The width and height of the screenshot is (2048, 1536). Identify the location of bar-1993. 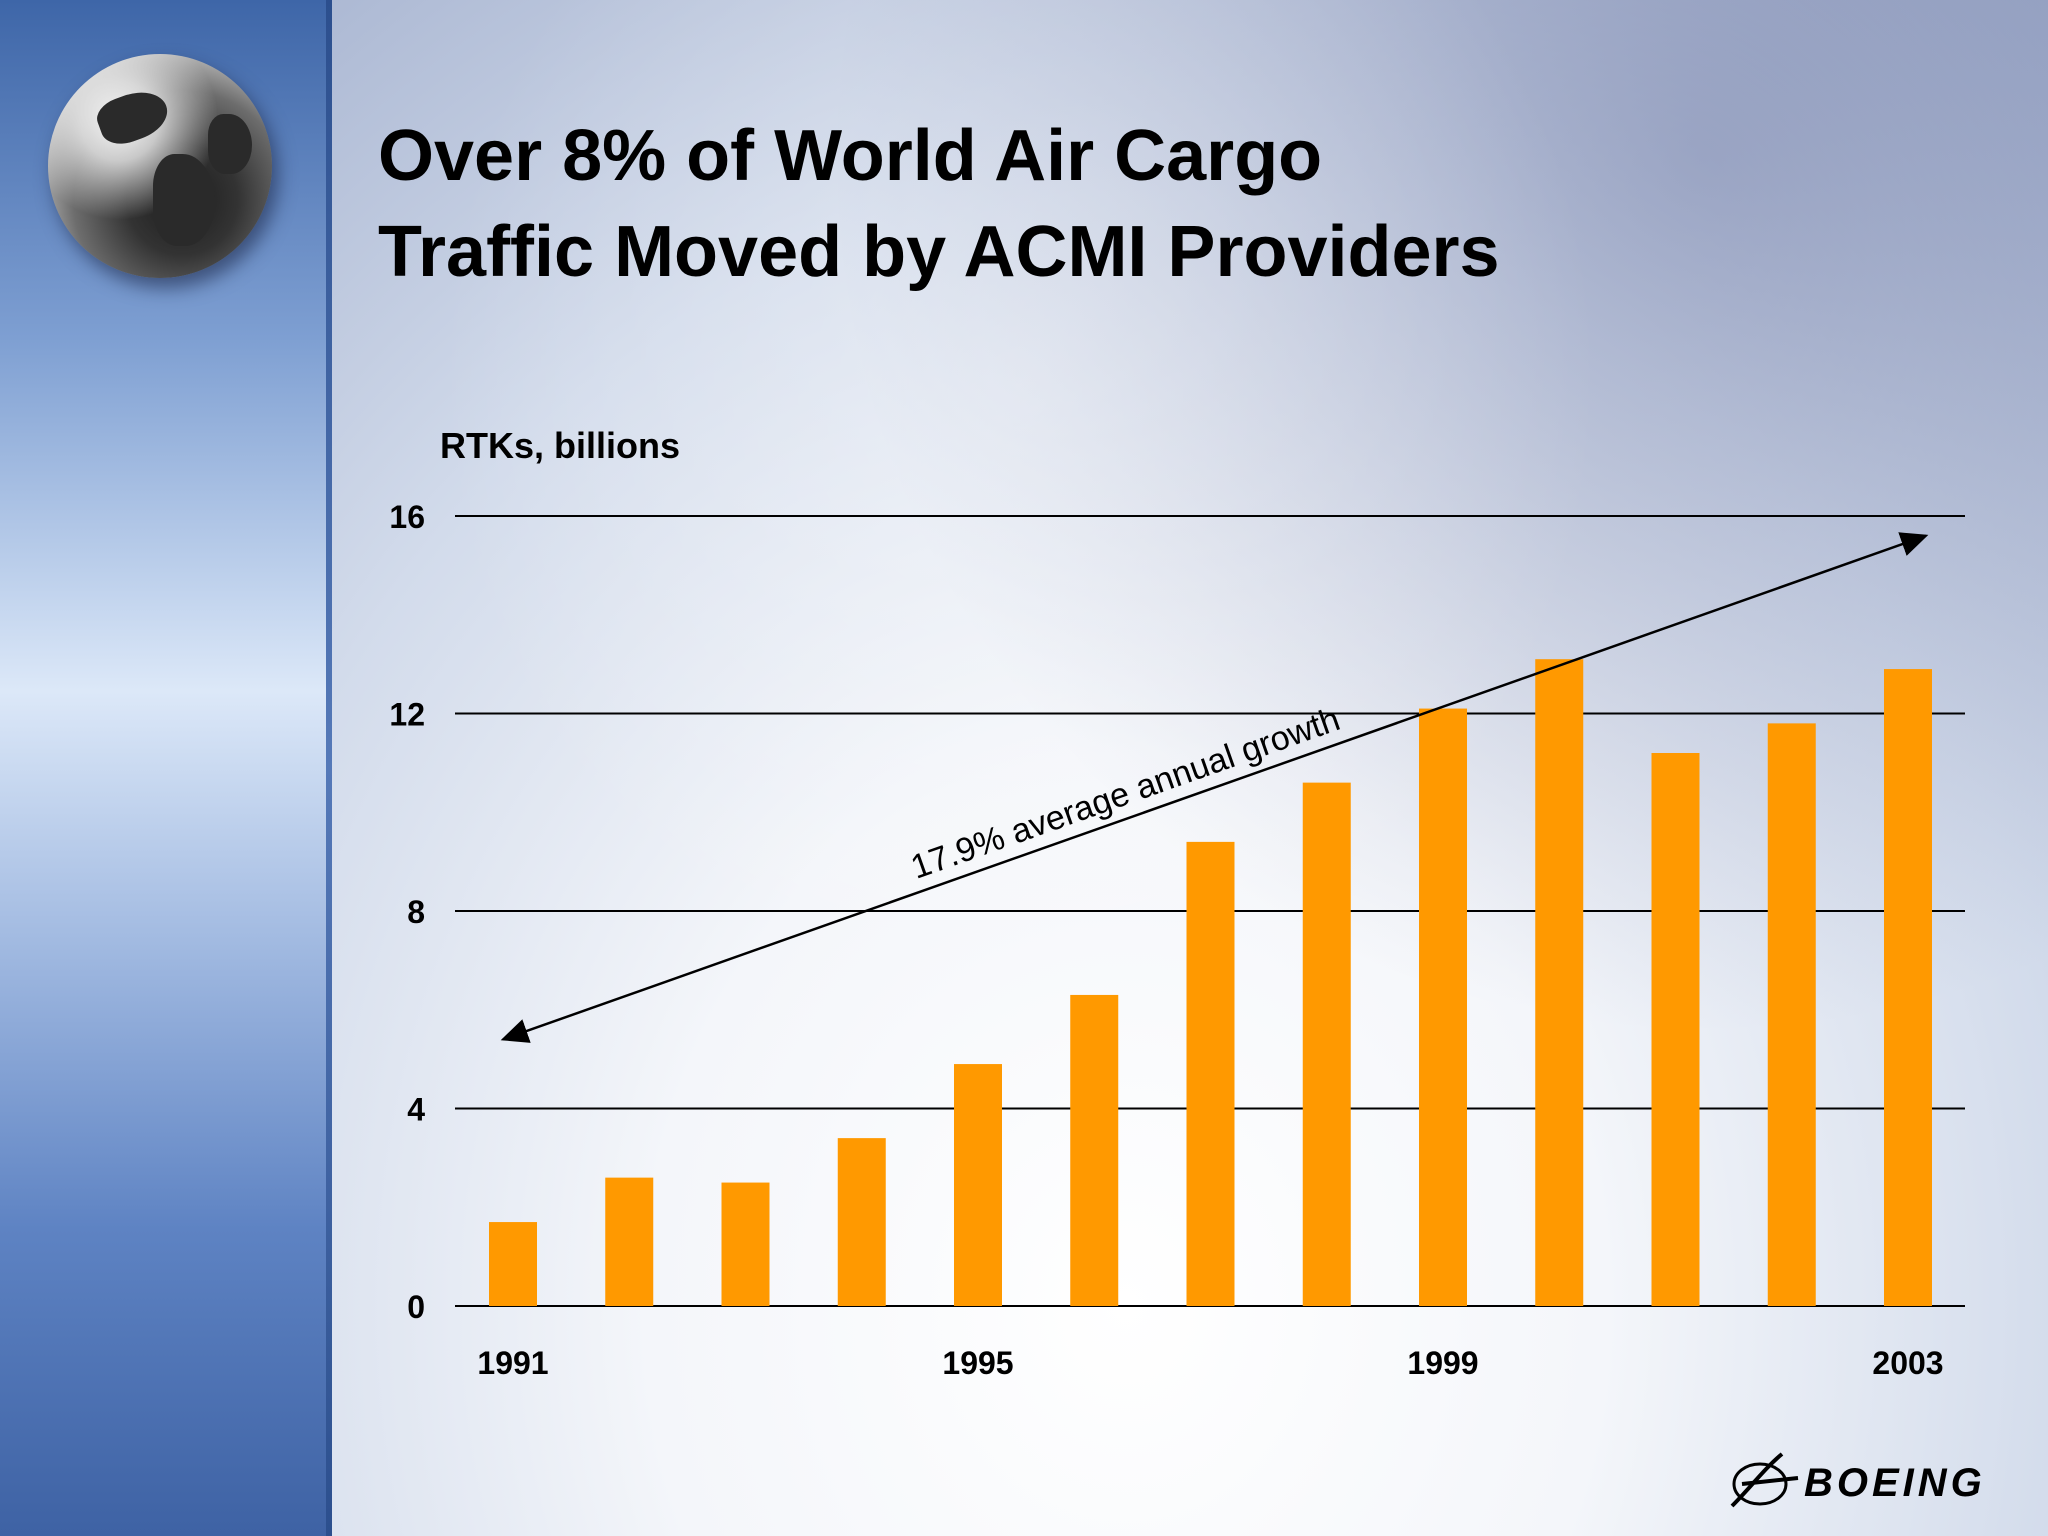
(745, 1244).